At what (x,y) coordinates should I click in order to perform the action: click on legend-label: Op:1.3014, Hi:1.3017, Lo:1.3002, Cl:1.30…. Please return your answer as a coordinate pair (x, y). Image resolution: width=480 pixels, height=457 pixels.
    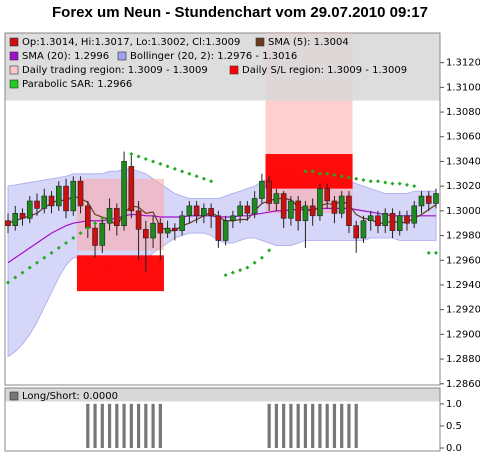
    Looking at the image, I should click on (131, 42).